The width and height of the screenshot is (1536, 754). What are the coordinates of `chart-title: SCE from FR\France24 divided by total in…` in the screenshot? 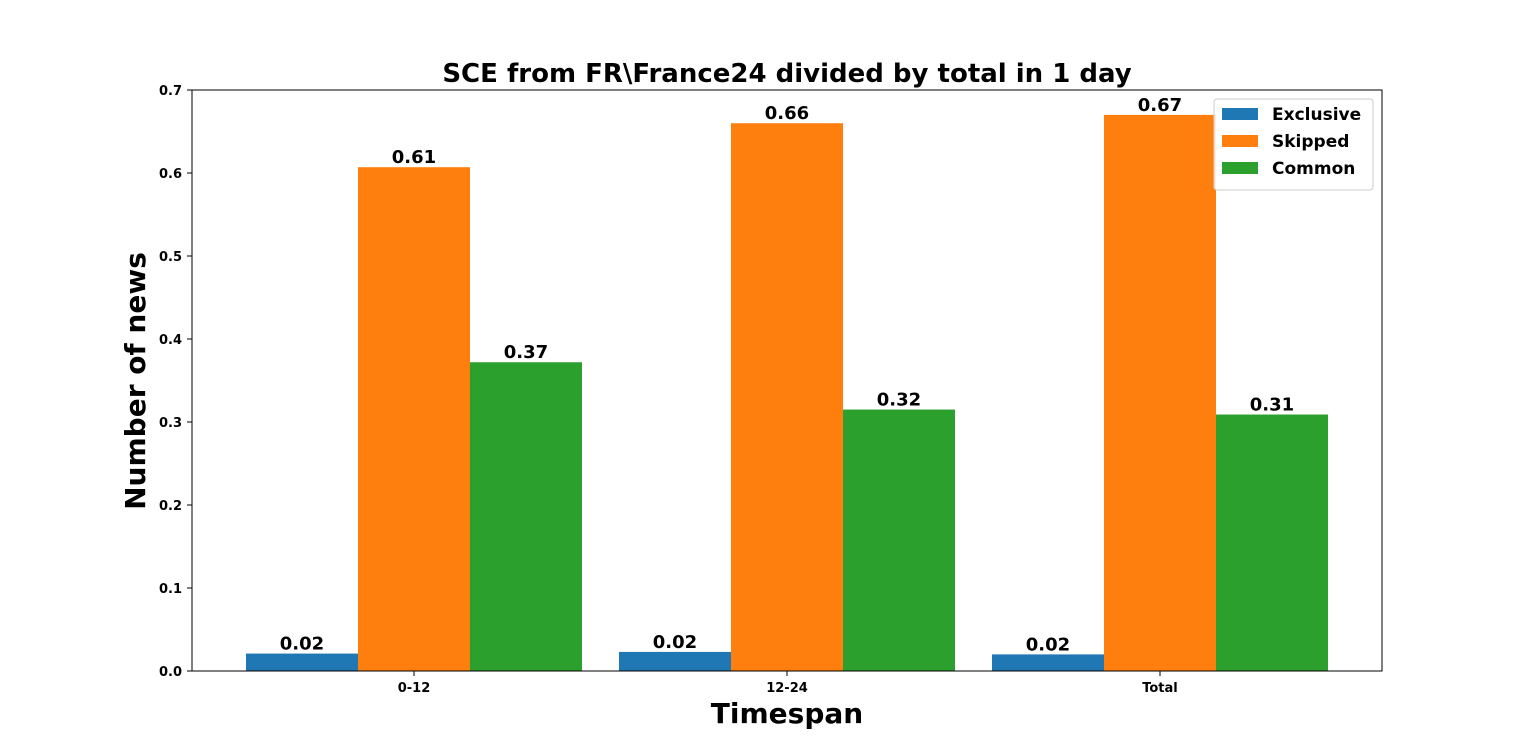 It's located at (786, 74).